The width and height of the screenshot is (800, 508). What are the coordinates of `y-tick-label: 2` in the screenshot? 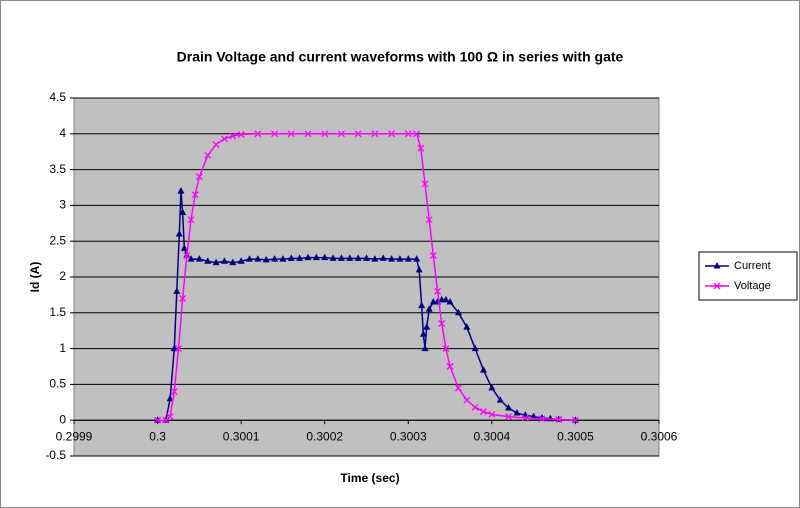 It's located at (62, 276).